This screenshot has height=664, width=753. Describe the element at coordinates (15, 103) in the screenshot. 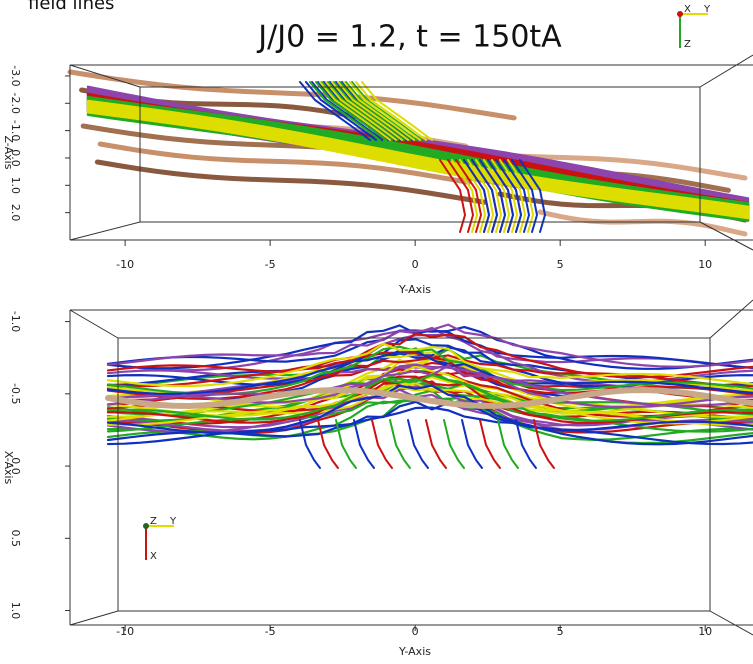

I see `y-tick-label: -2.0` at that location.